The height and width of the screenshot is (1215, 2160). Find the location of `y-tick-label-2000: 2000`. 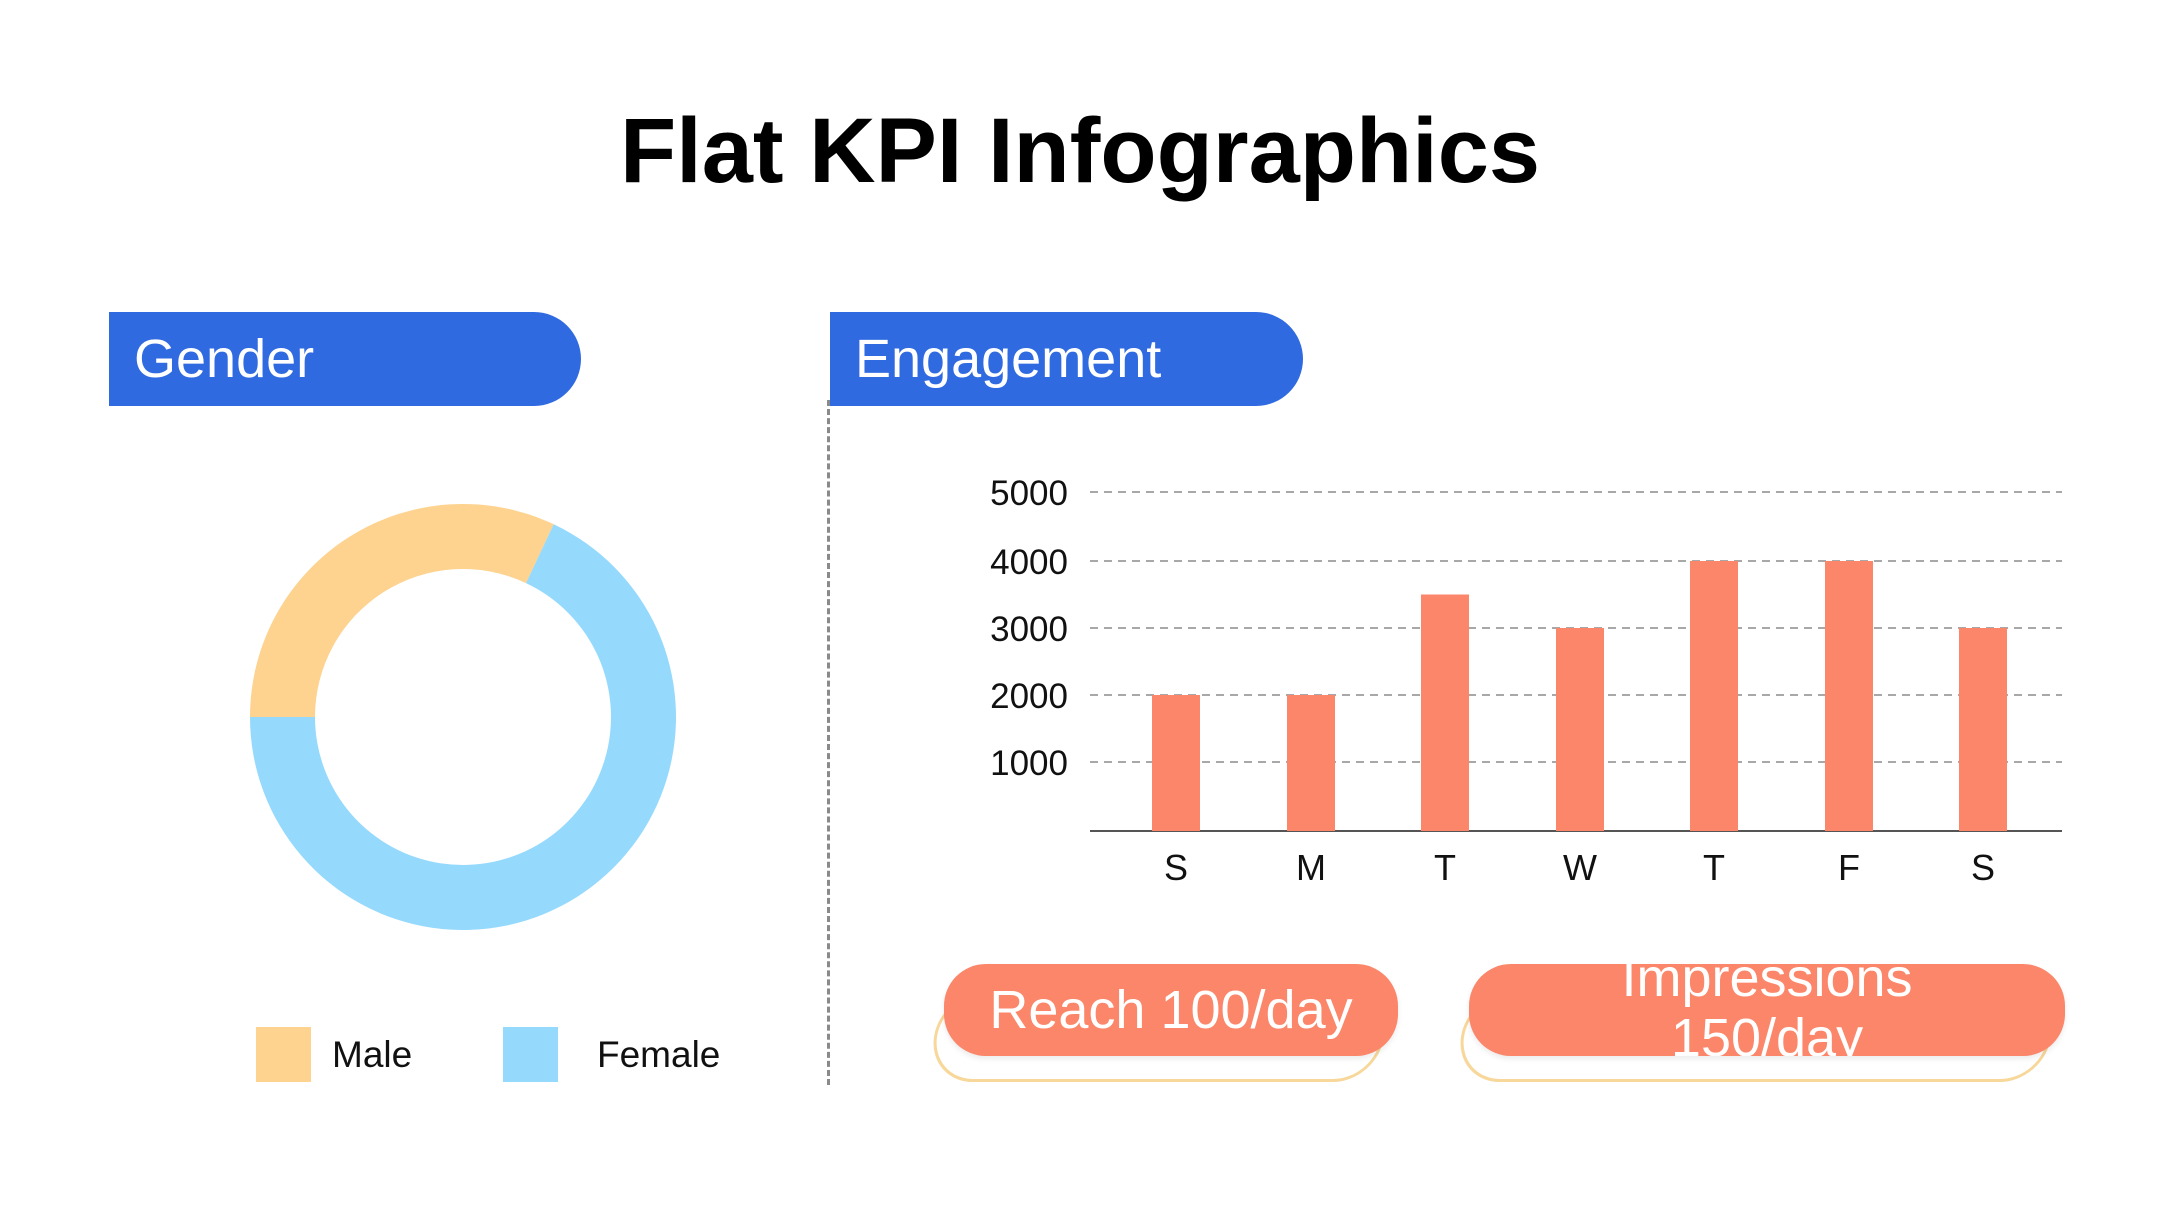

y-tick-label-2000: 2000 is located at coordinates (1029, 696).